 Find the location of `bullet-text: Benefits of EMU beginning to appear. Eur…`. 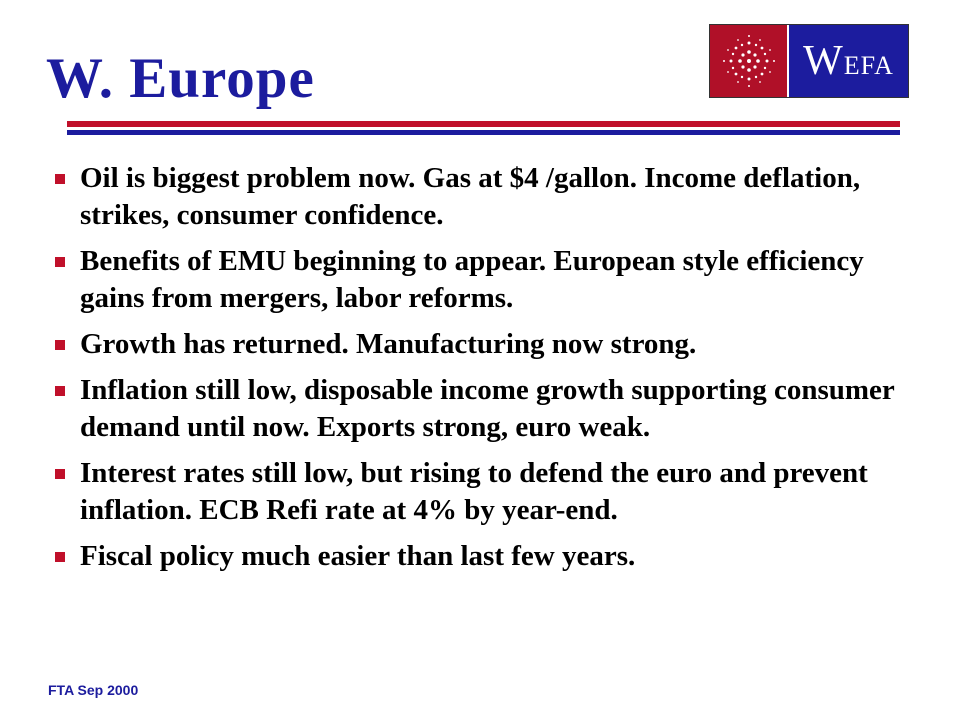

bullet-text: Benefits of EMU beginning to appear. Eur… is located at coordinates (472, 279).